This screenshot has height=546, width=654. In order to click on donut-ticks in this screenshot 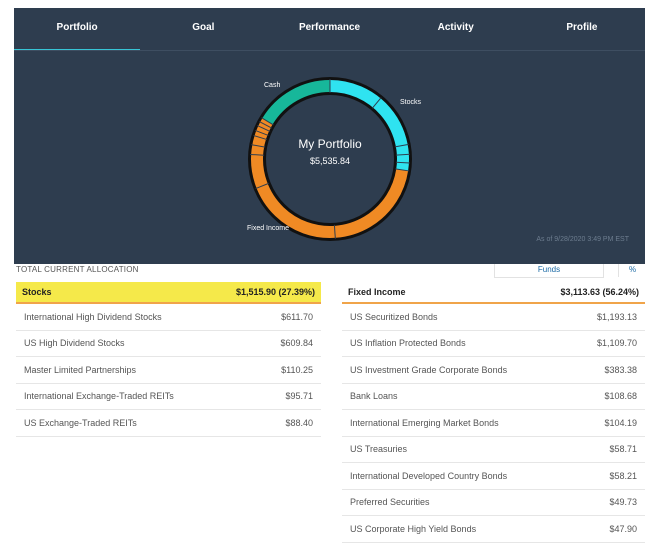, I will do `click(330, 159)`.